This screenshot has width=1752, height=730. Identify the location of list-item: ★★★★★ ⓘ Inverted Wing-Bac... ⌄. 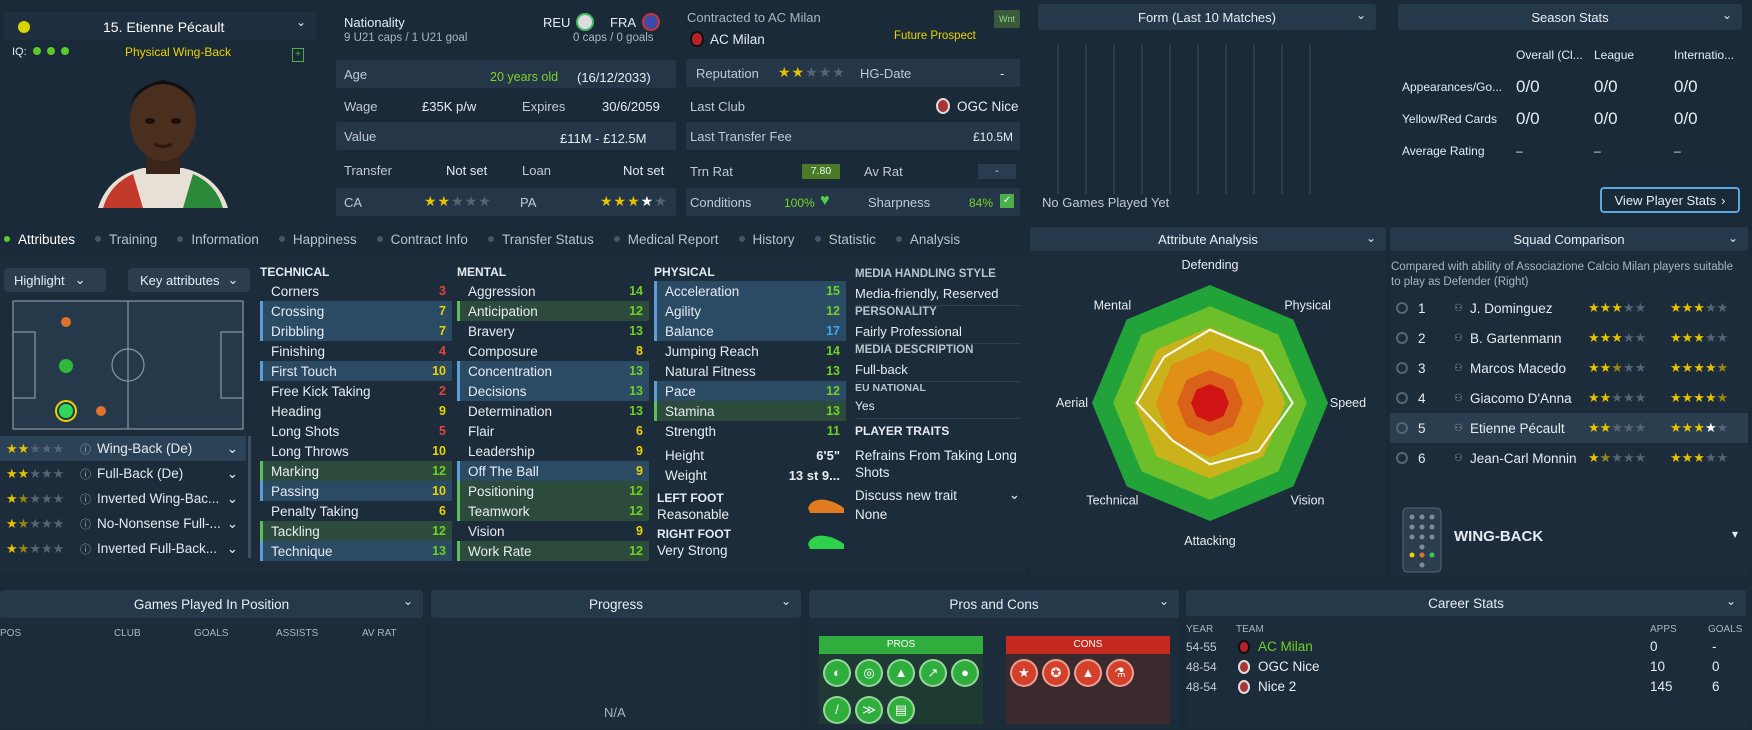
(123, 498).